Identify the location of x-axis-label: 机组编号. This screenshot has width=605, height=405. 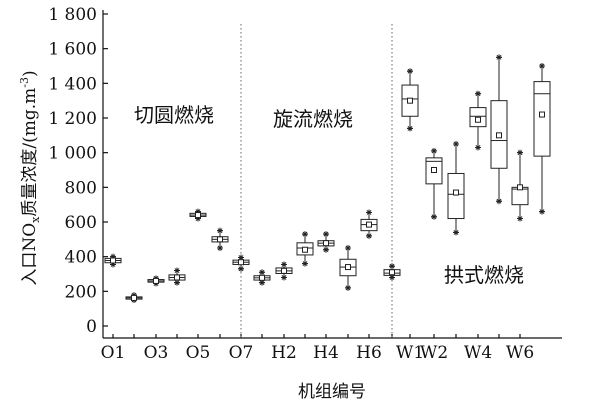
(332, 392).